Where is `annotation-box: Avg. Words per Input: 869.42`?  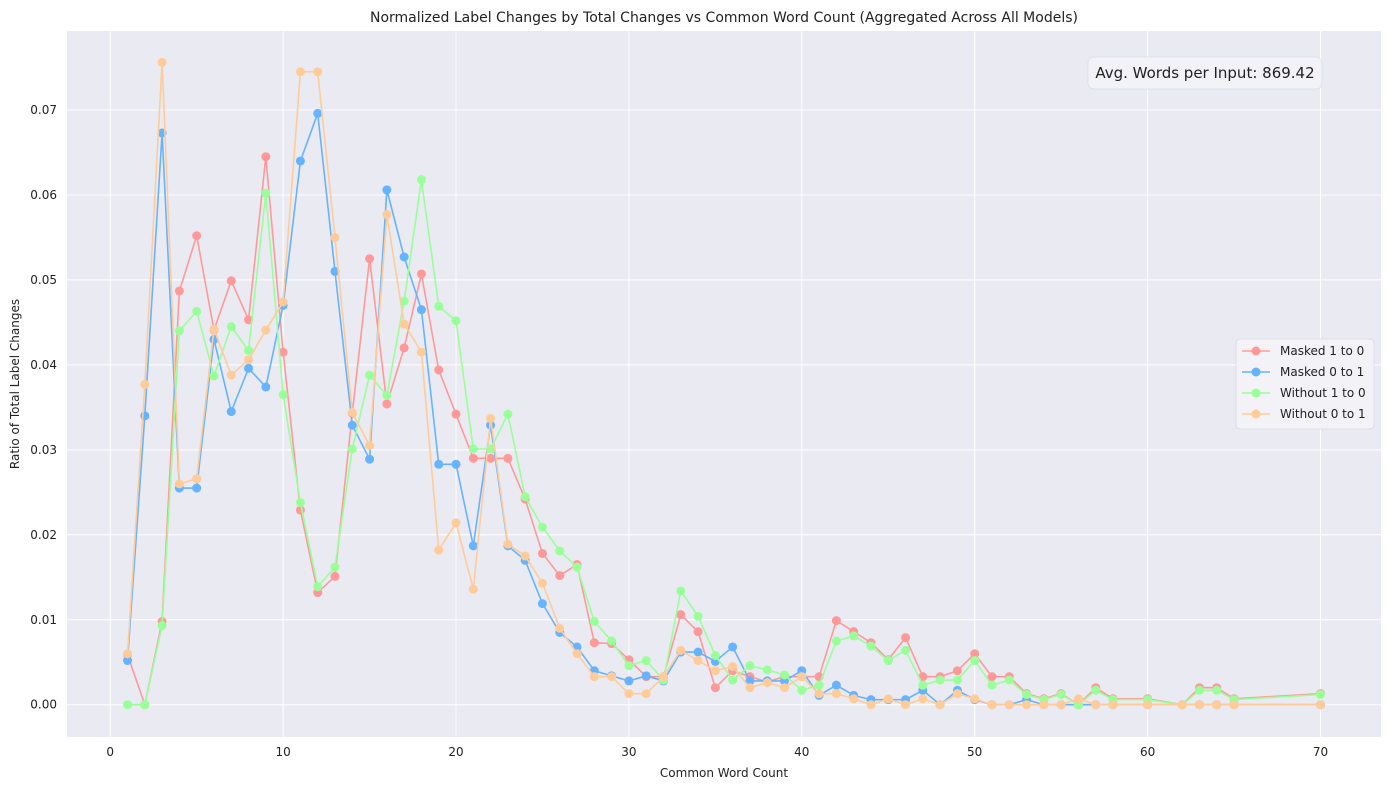
annotation-box: Avg. Words per Input: 869.42 is located at coordinates (1205, 73).